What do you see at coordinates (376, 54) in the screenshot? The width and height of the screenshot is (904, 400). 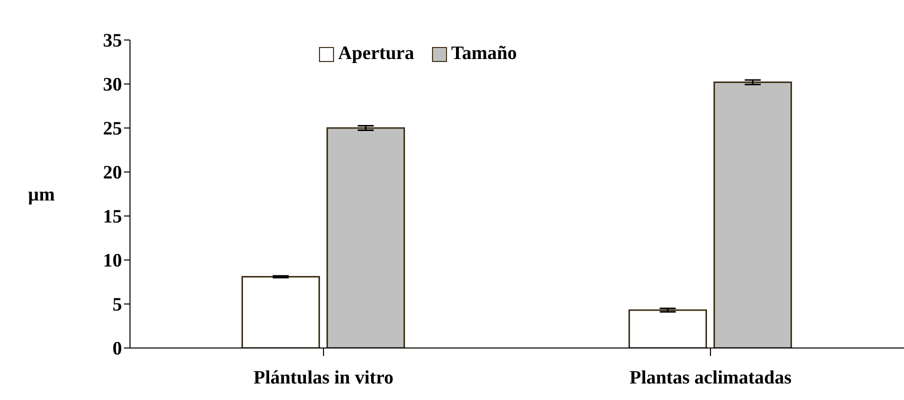 I see `legend-label: Apertura` at bounding box center [376, 54].